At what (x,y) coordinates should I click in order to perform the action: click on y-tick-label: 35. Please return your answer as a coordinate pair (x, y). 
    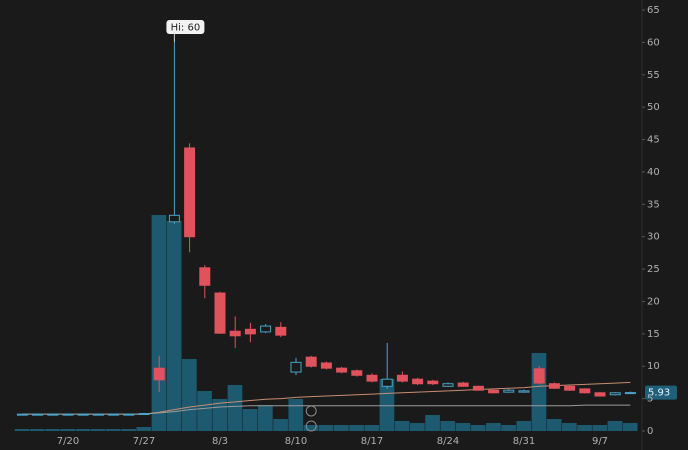
    Looking at the image, I should click on (653, 204).